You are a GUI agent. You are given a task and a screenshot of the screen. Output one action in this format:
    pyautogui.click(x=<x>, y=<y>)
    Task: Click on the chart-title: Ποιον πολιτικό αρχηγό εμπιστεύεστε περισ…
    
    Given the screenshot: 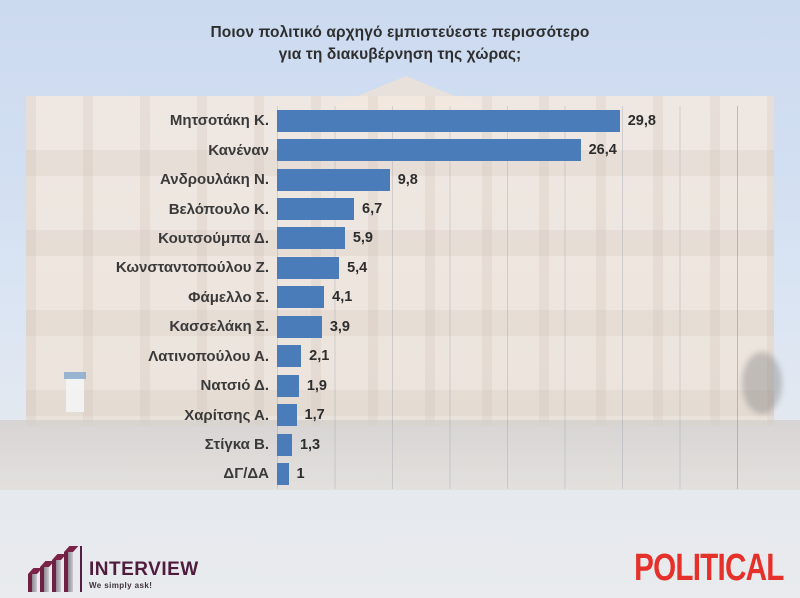 What is the action you would take?
    pyautogui.click(x=400, y=44)
    